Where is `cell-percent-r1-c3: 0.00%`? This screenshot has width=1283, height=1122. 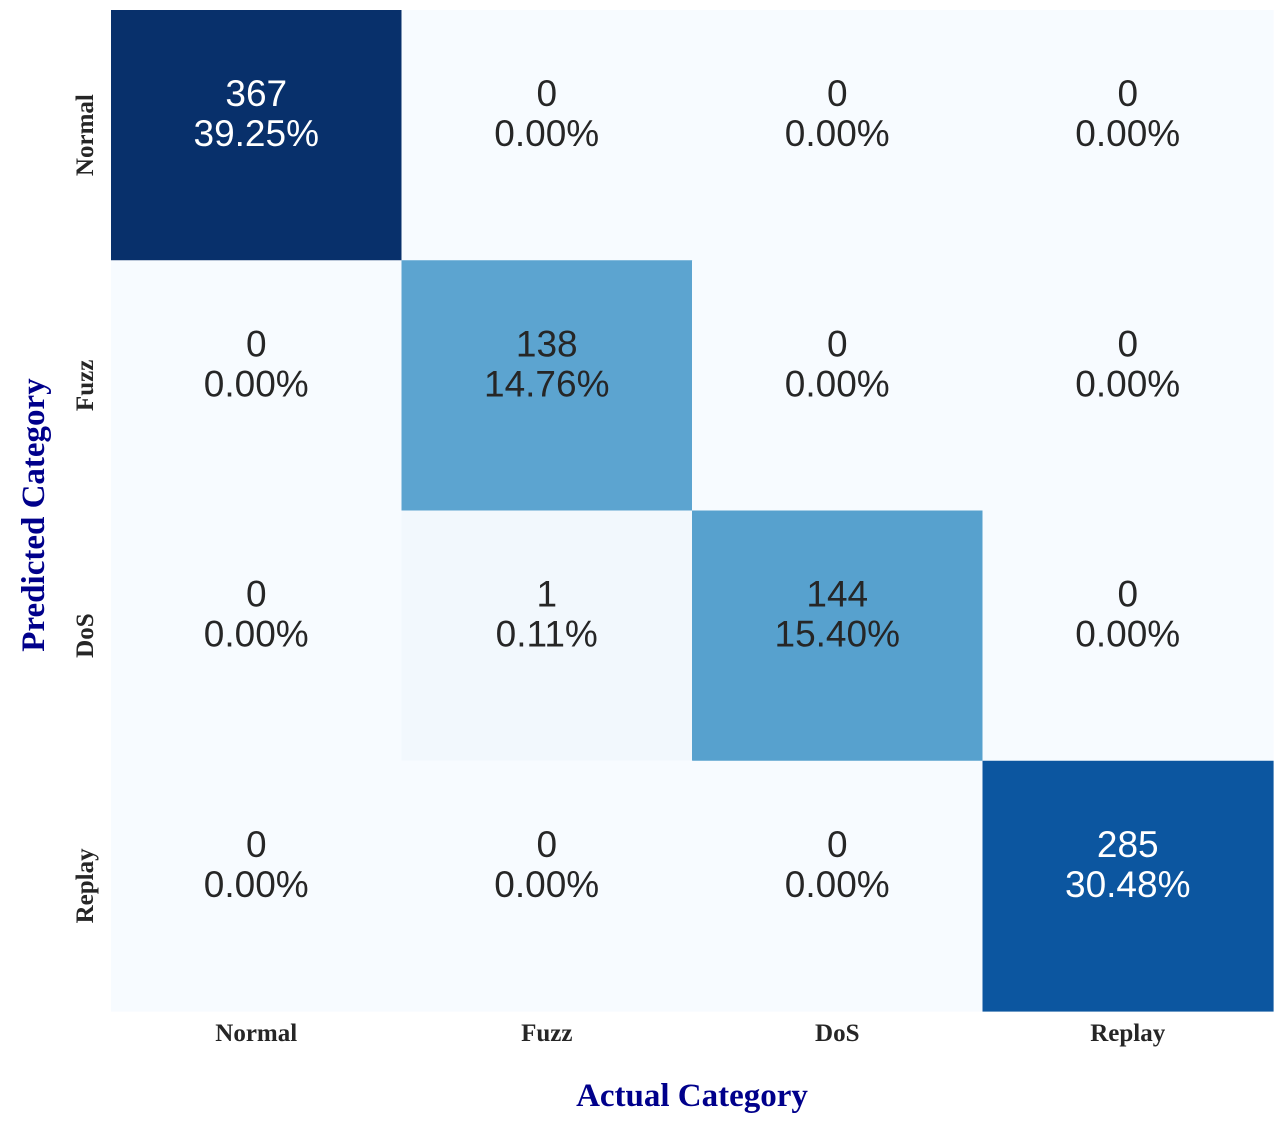
cell-percent-r1-c3: 0.00% is located at coordinates (1127, 383).